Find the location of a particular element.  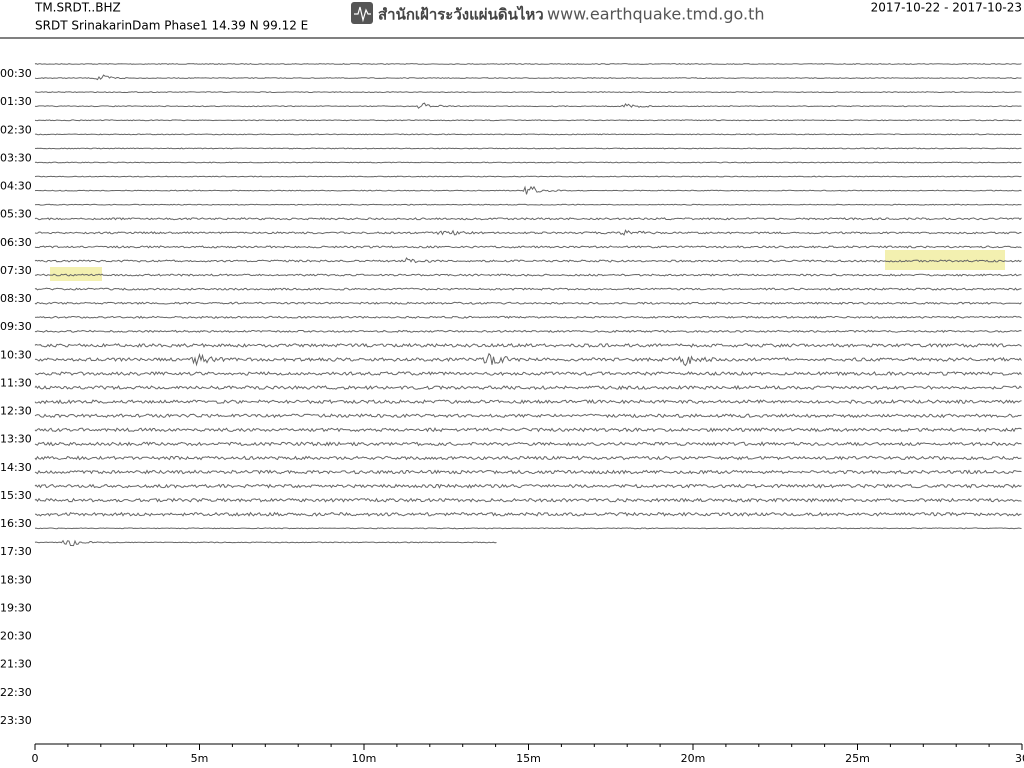

row-label: 21:30 is located at coordinates (16, 664).